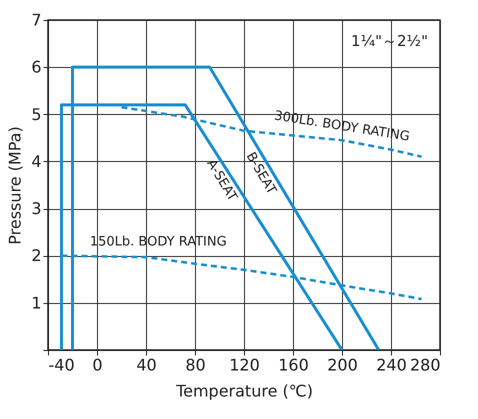 The image size is (478, 419). Describe the element at coordinates (36, 114) in the screenshot. I see `y-tick-label: 5` at that location.